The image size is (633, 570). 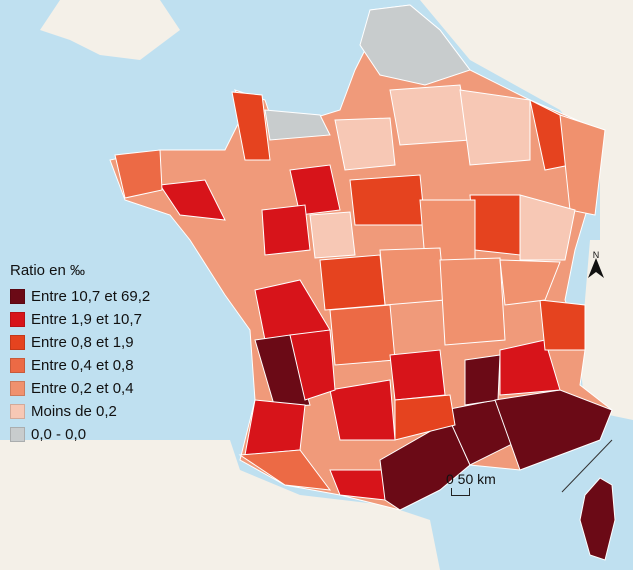 What do you see at coordinates (285, 470) in the screenshot?
I see `dept-sud-ouest` at bounding box center [285, 470].